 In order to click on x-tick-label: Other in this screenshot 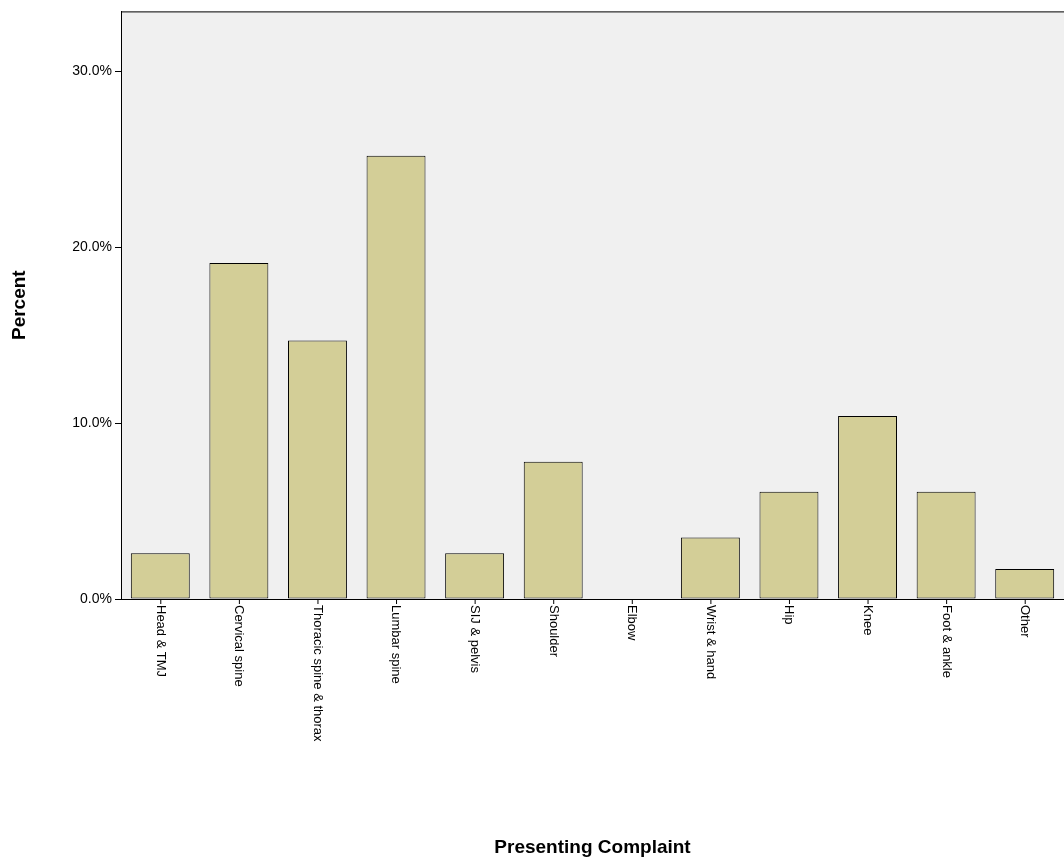, I will do `click(1026, 622)`.